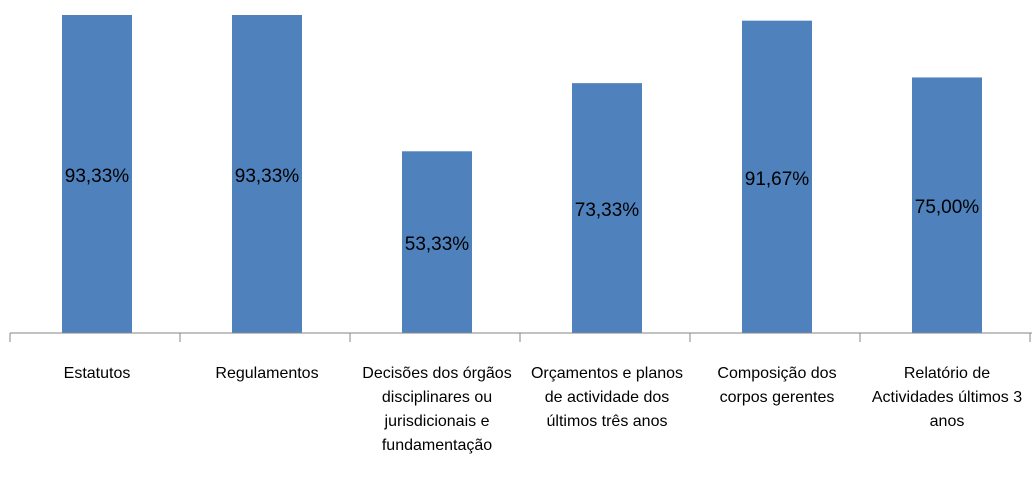 The height and width of the screenshot is (500, 1032). I want to click on data-label: 53,33%, so click(437, 244).